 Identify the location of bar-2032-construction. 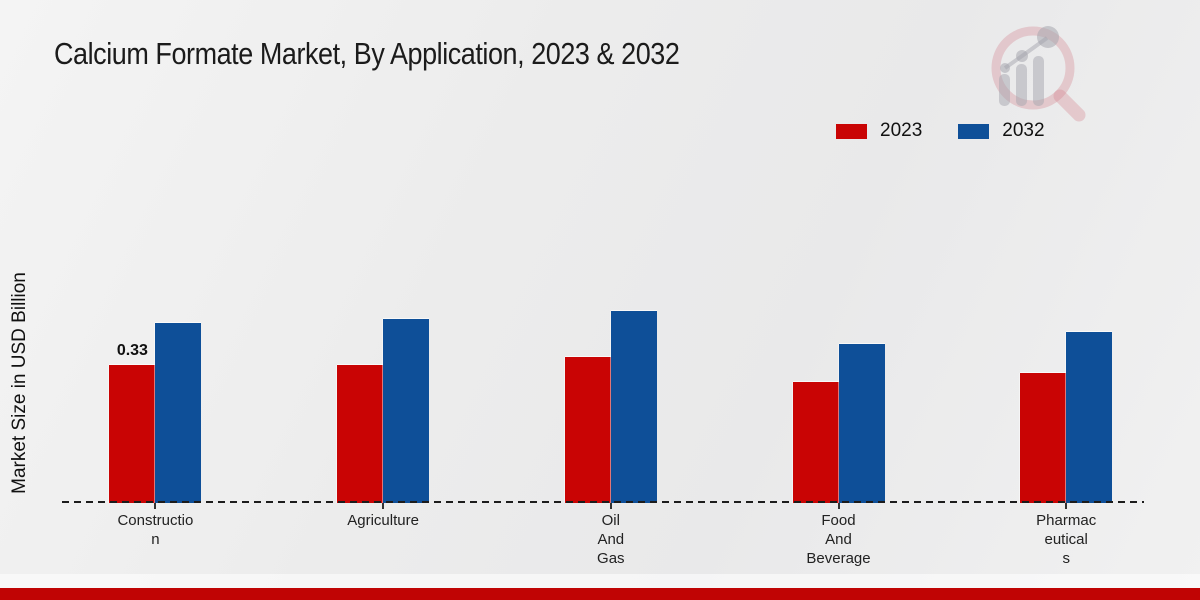
(178, 413).